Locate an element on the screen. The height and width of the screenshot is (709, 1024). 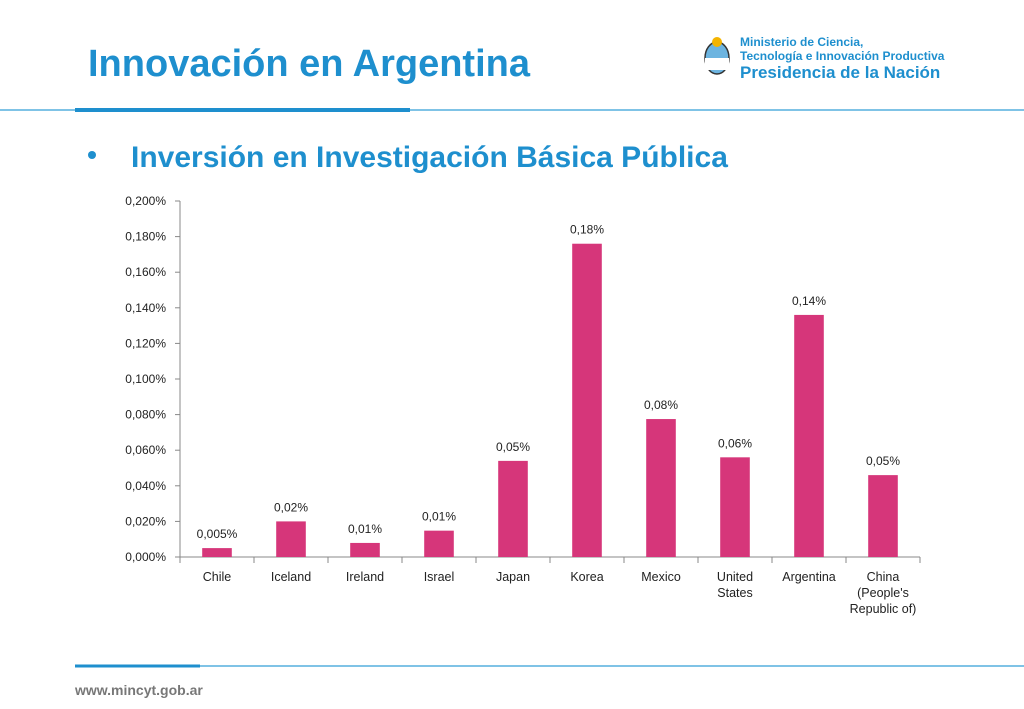
y-tick-label: 0,200% is located at coordinates (145, 201).